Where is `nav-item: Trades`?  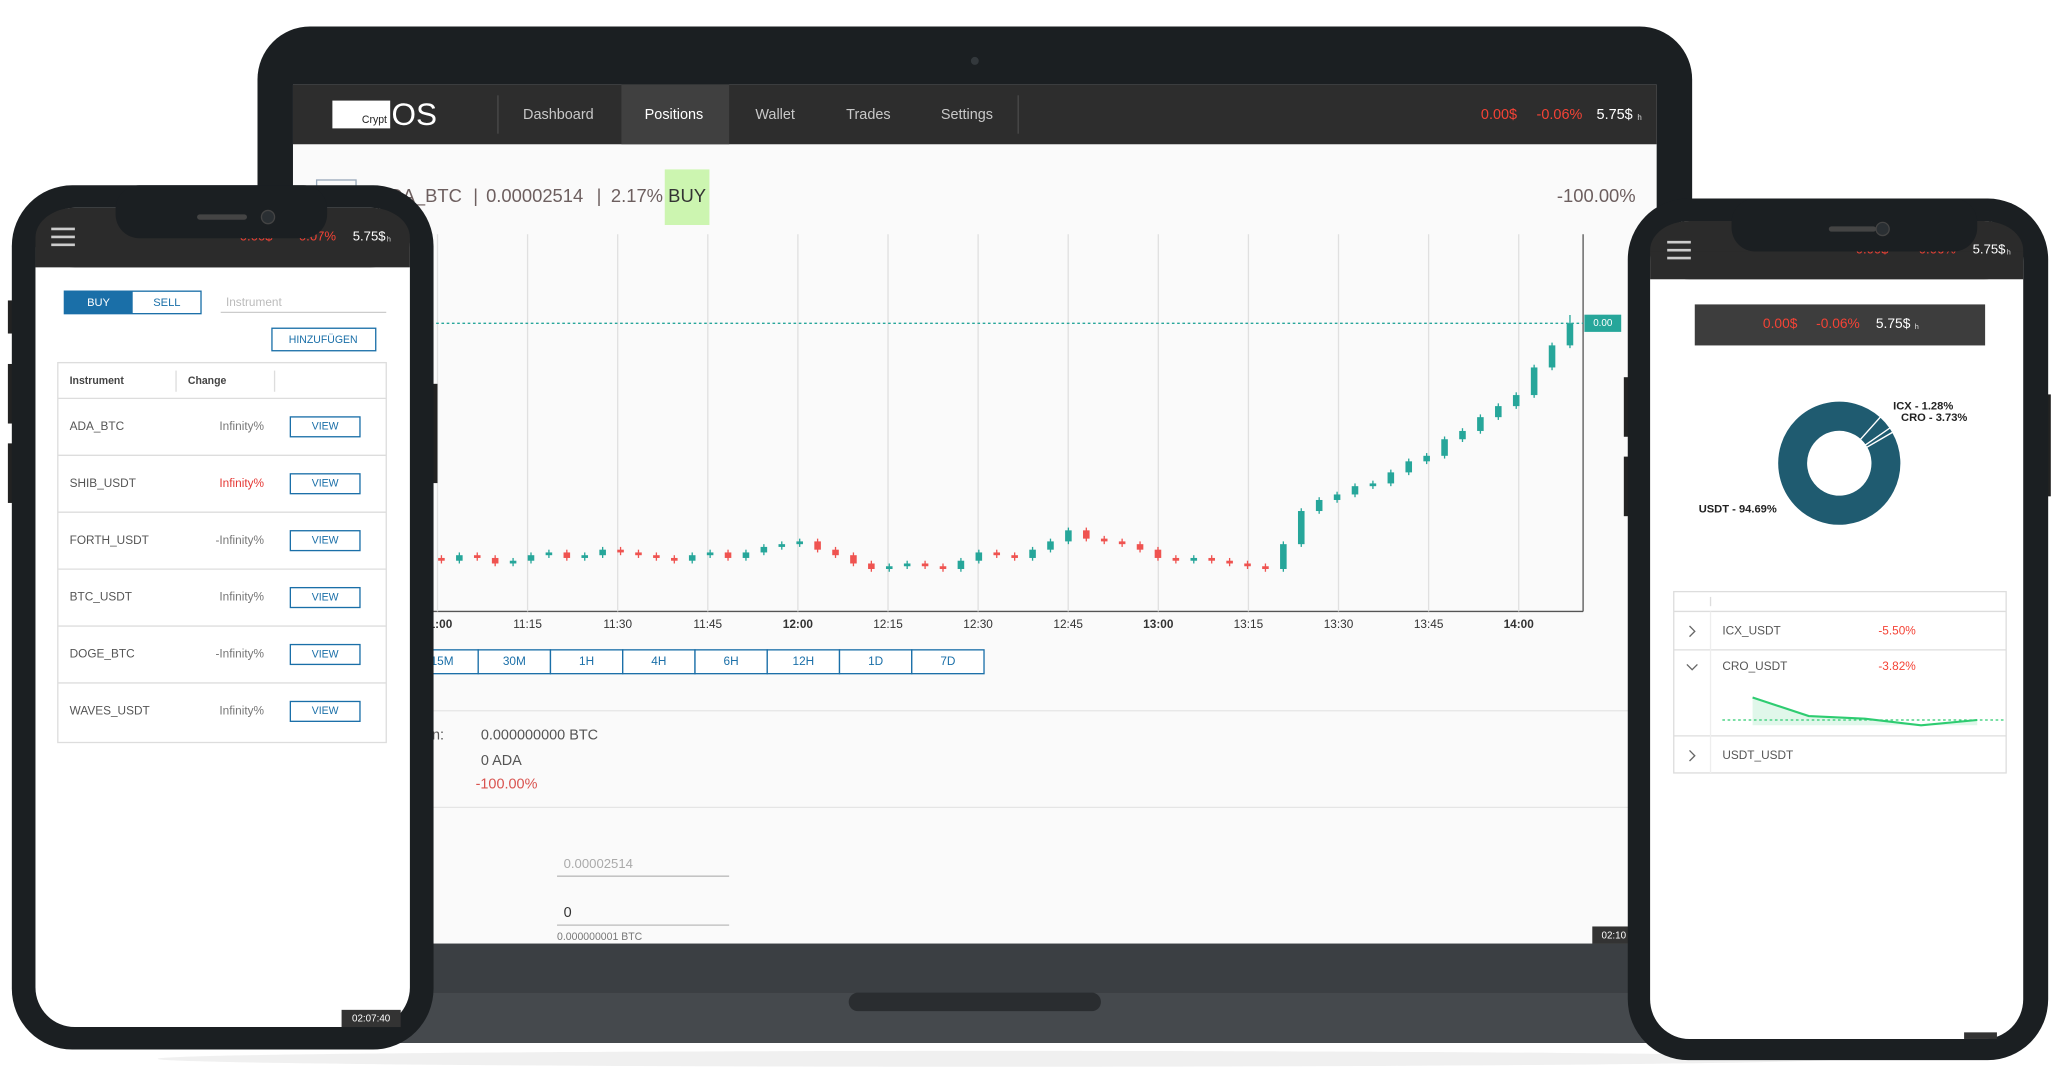 nav-item: Trades is located at coordinates (868, 115).